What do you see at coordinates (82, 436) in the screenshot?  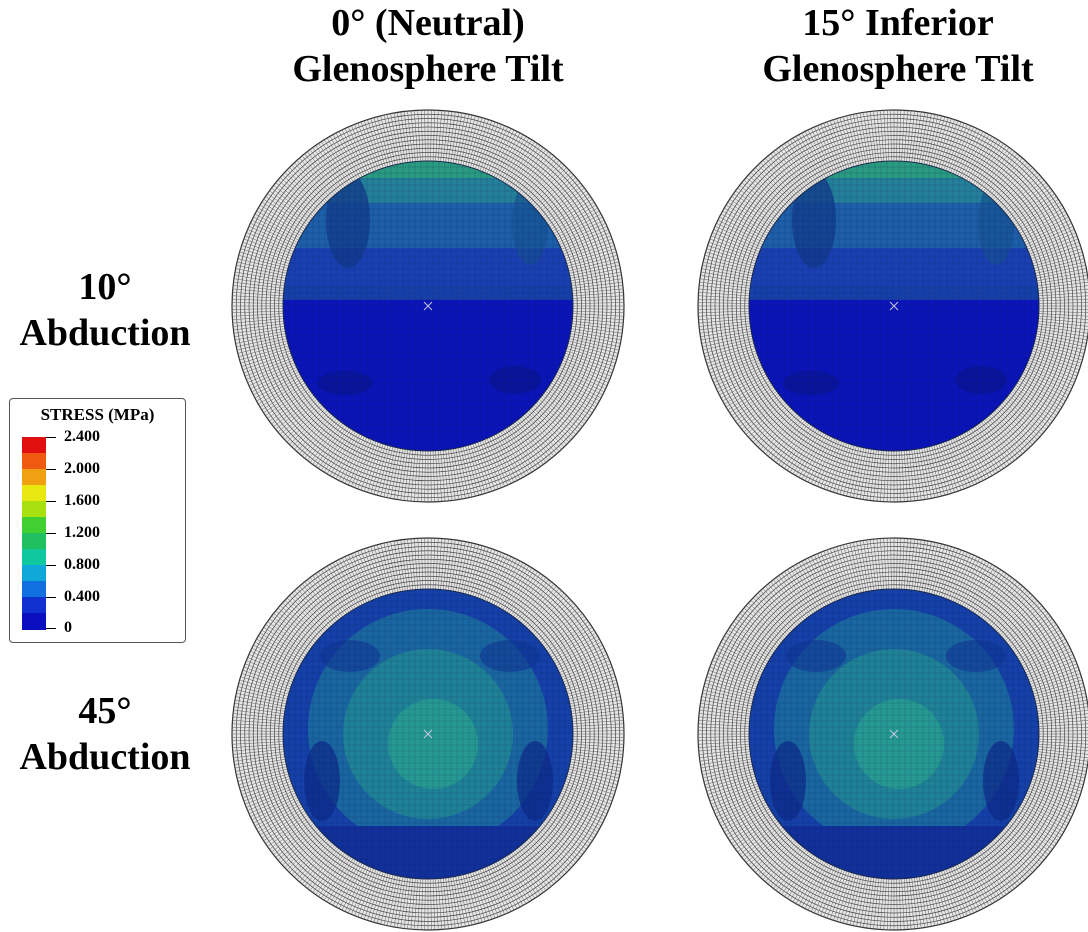 I see `legend-label: 2.400` at bounding box center [82, 436].